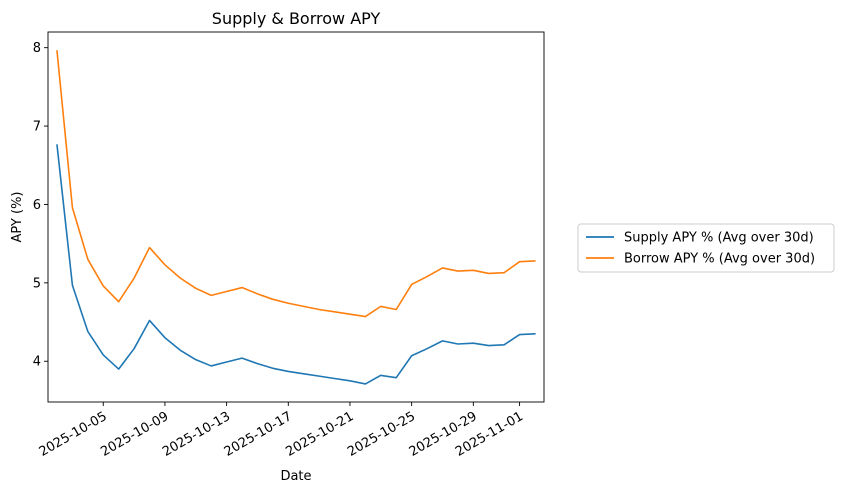  What do you see at coordinates (37, 205) in the screenshot?
I see `y-tick-label: 6` at bounding box center [37, 205].